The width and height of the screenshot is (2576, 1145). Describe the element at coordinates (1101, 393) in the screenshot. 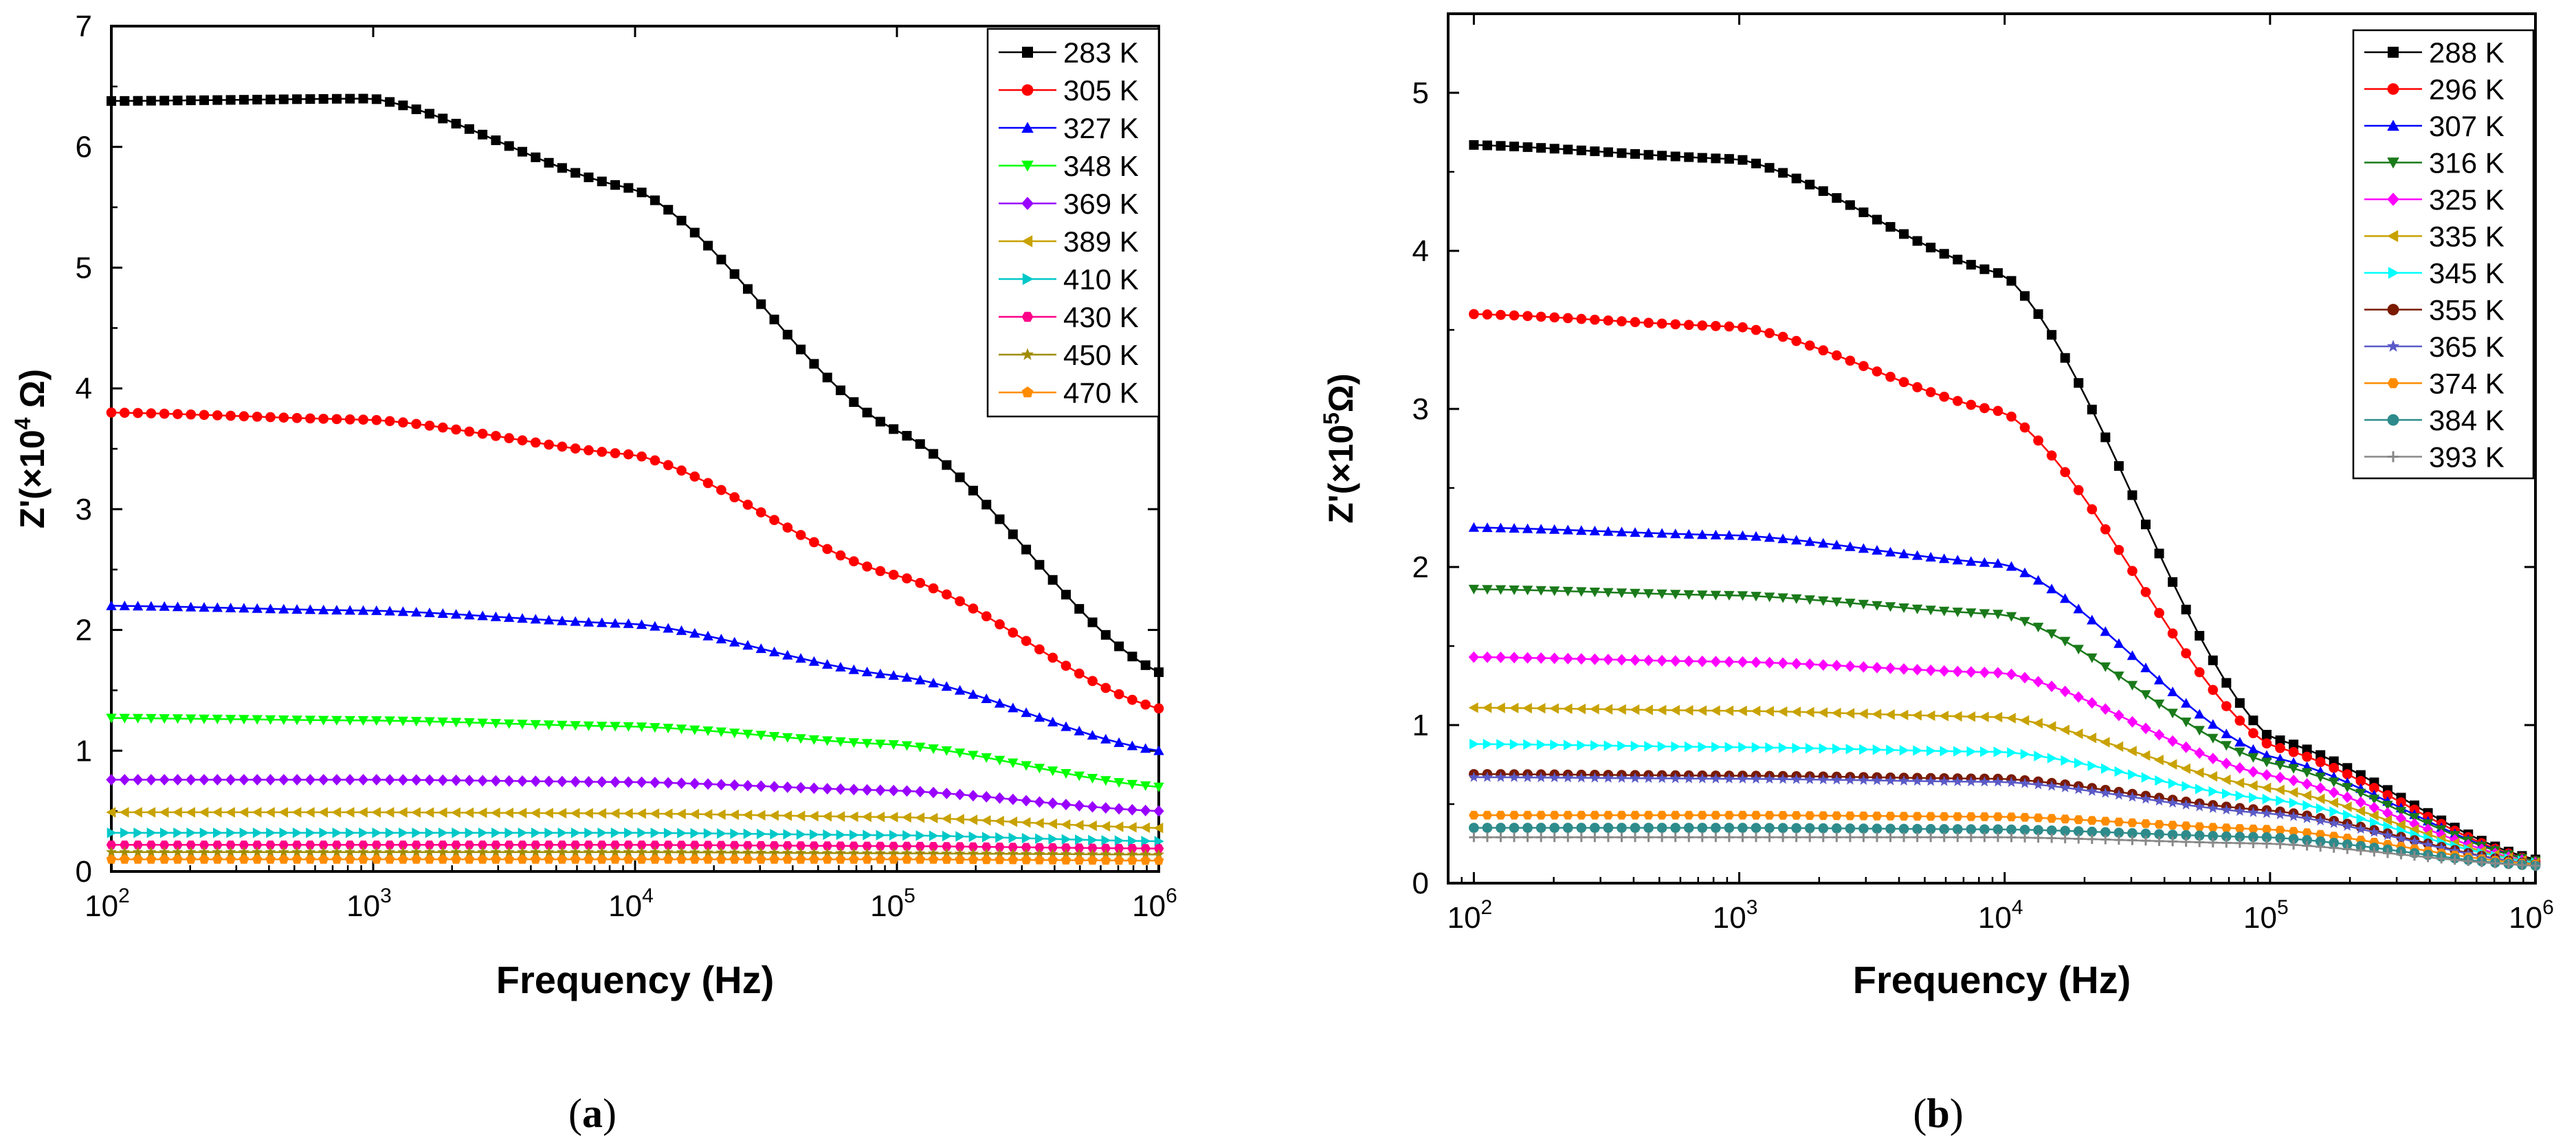

I see `legend-entry: 470 K` at that location.